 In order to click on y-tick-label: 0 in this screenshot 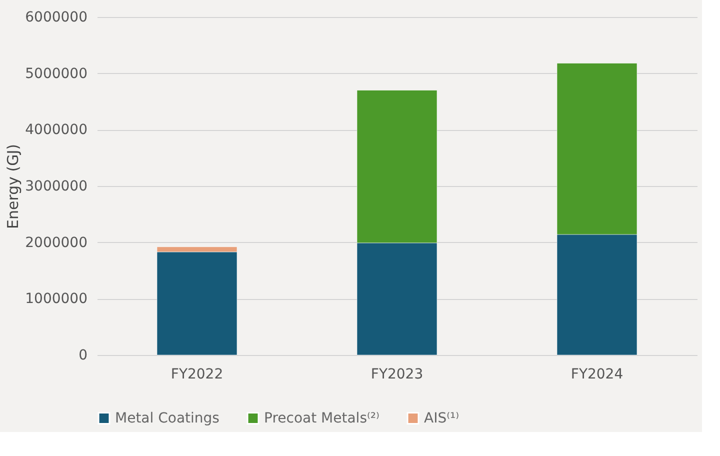, I will do `click(83, 356)`.